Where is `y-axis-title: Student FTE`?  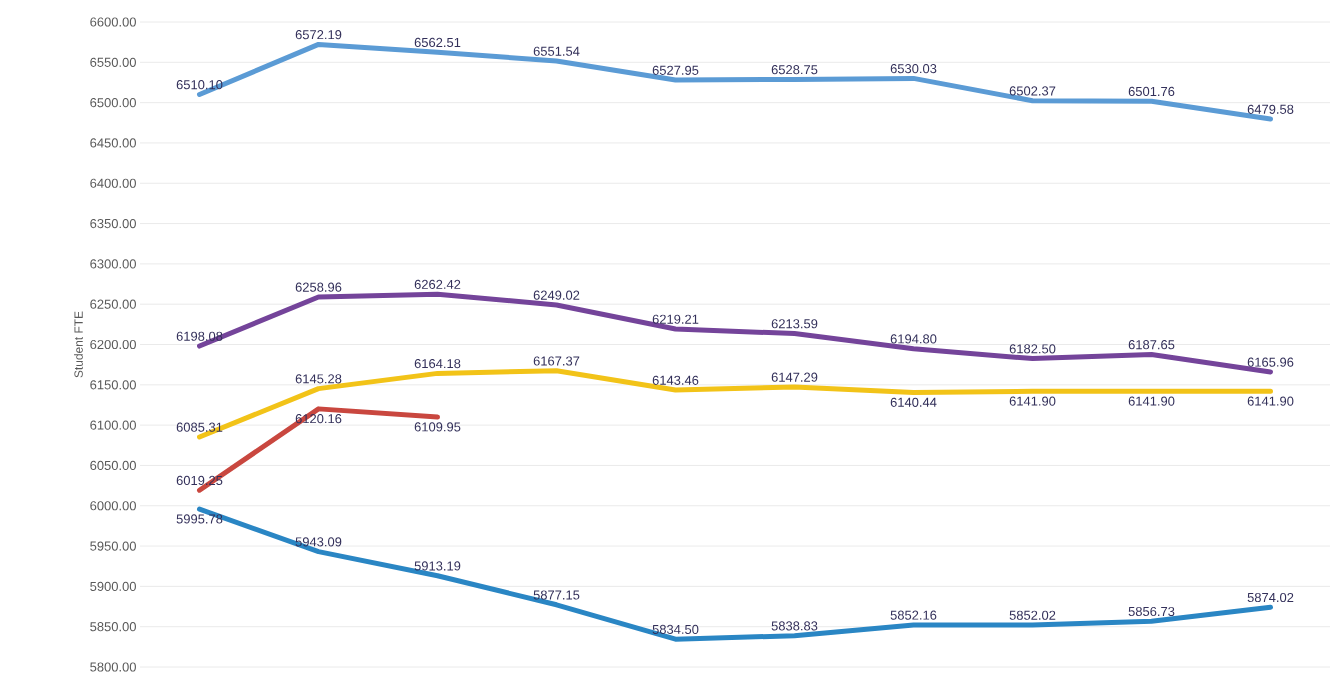 y-axis-title: Student FTE is located at coordinates (78, 344).